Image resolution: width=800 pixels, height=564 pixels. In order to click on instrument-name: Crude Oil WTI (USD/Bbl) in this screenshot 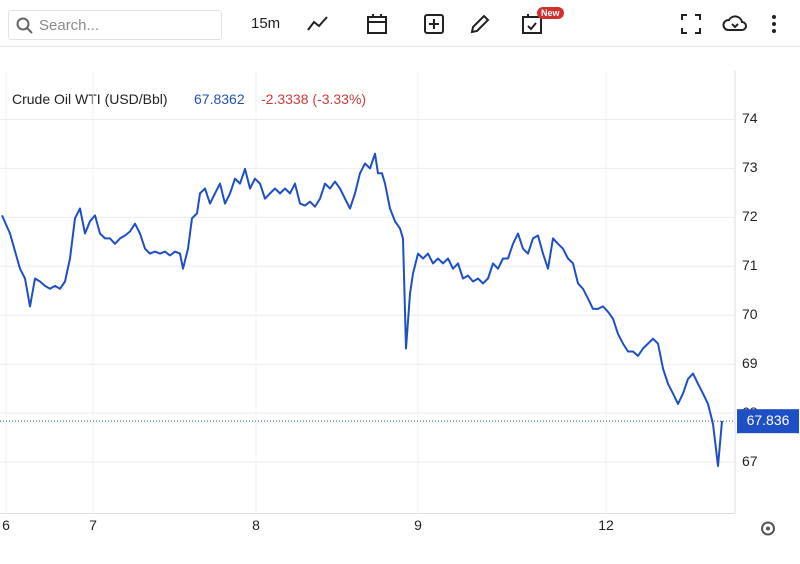, I will do `click(90, 99)`.